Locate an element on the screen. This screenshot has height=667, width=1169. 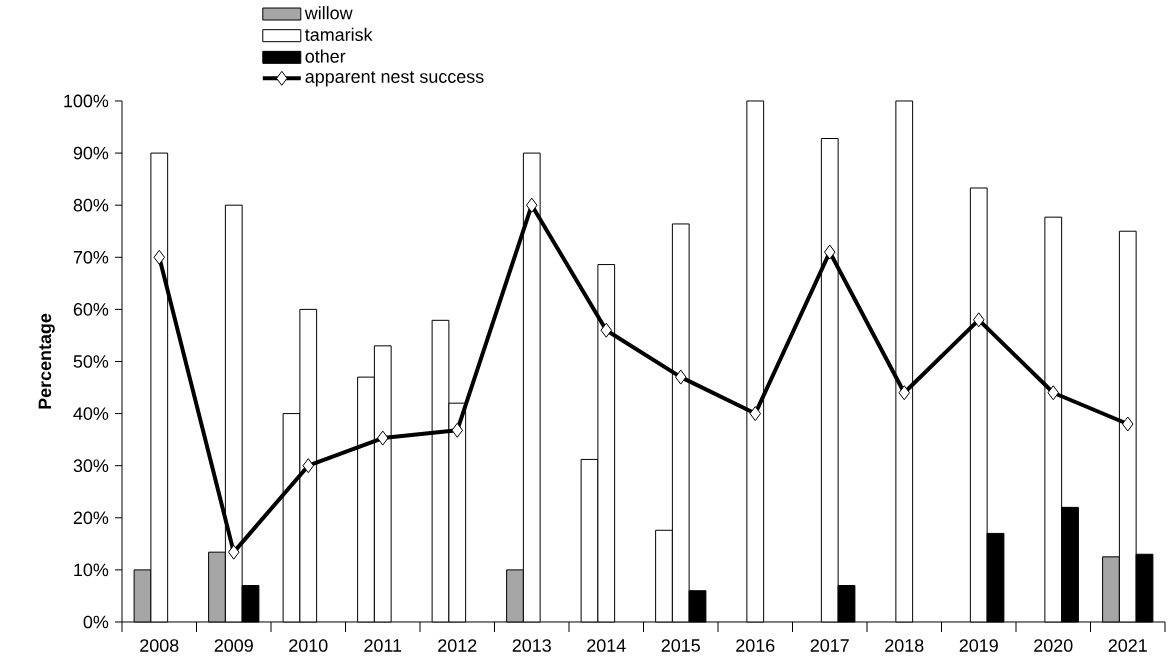
y-tick-label: 80% is located at coordinates (91, 205).